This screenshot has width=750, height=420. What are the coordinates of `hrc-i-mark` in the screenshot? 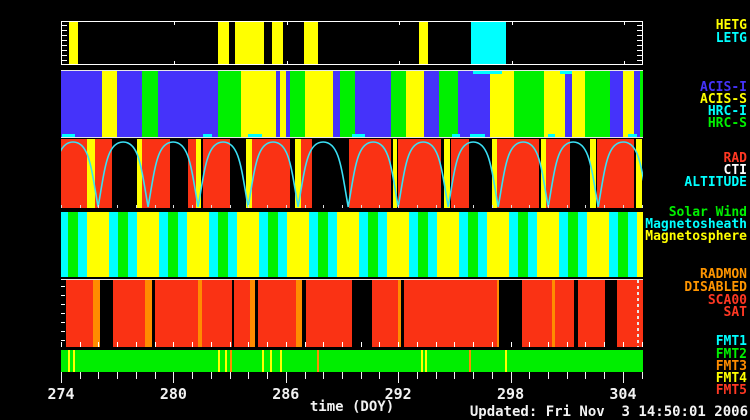 It's located at (456, 135).